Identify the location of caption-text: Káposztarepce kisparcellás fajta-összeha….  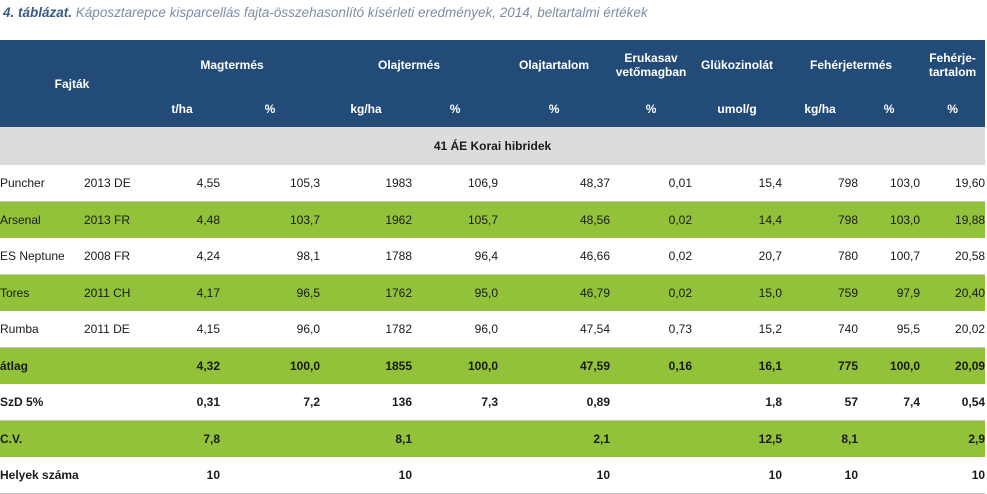
(361, 12).